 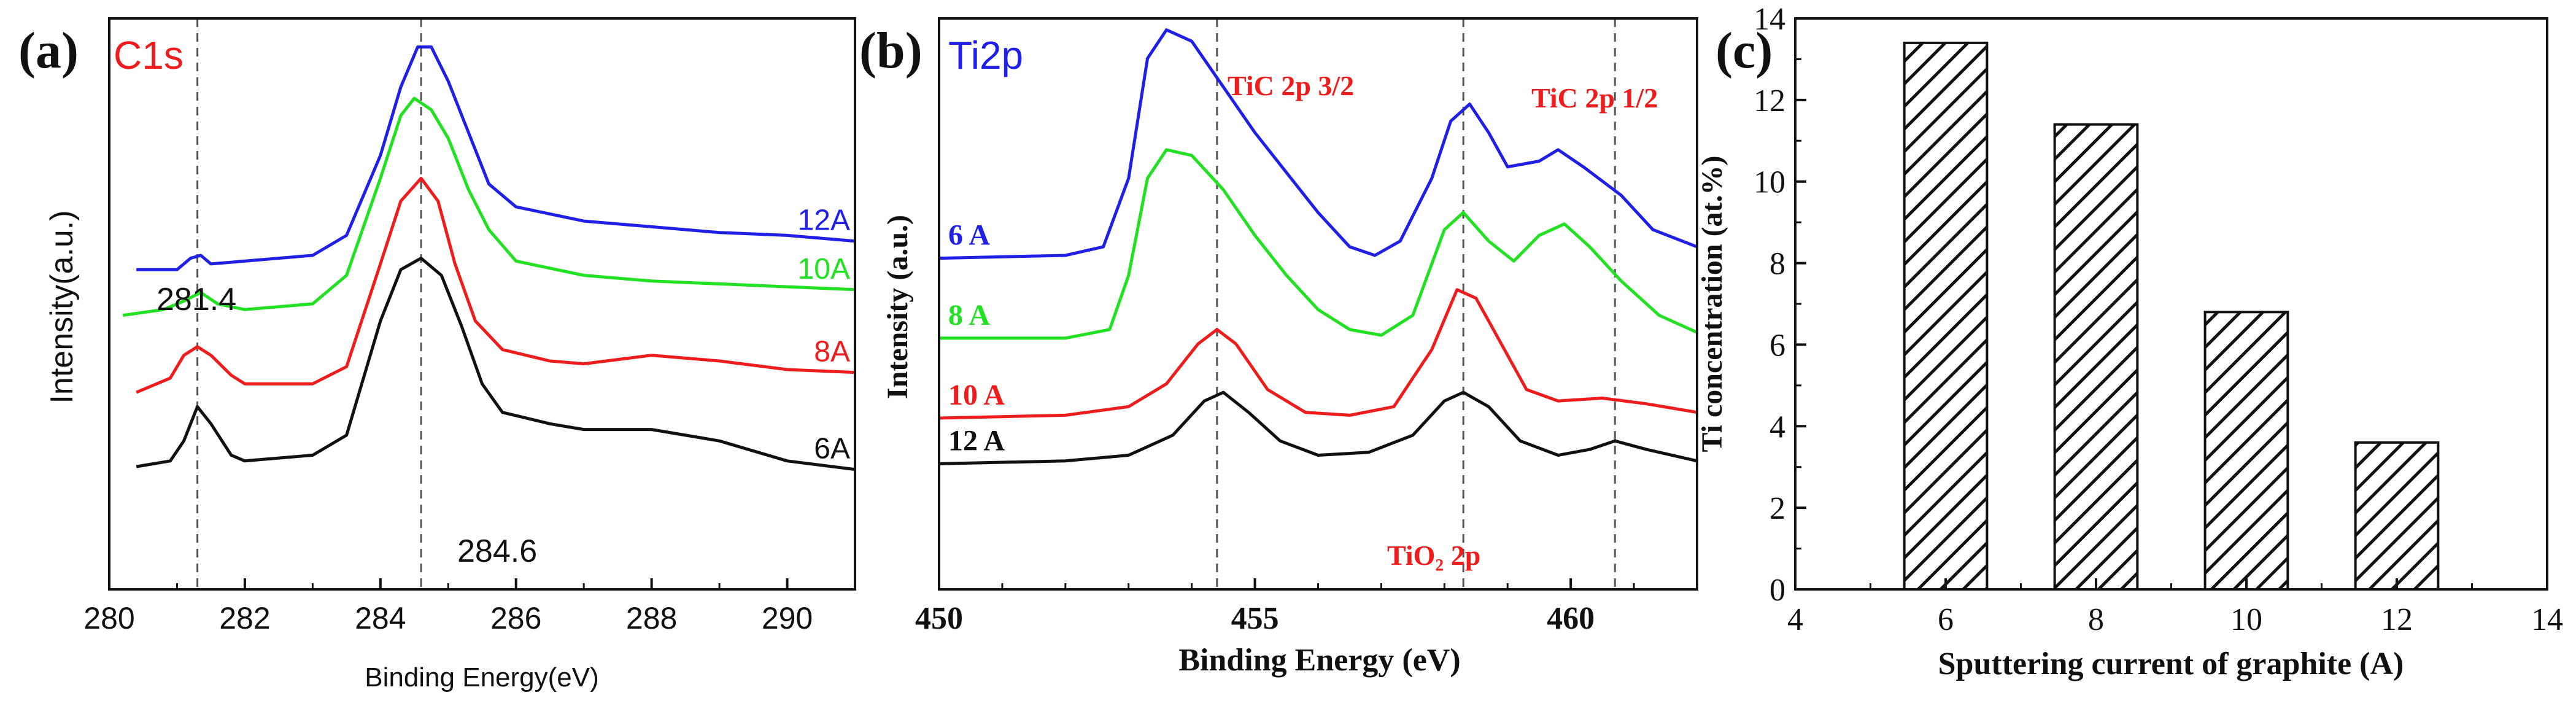 What do you see at coordinates (482, 677) in the screenshot?
I see `panel-a-xlabel: Binding Energy(eV)` at bounding box center [482, 677].